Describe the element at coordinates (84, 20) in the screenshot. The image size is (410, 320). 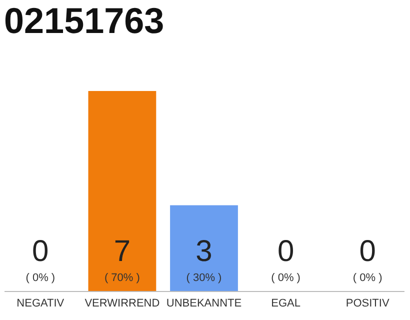
I see `chart-title: 02151763` at that location.